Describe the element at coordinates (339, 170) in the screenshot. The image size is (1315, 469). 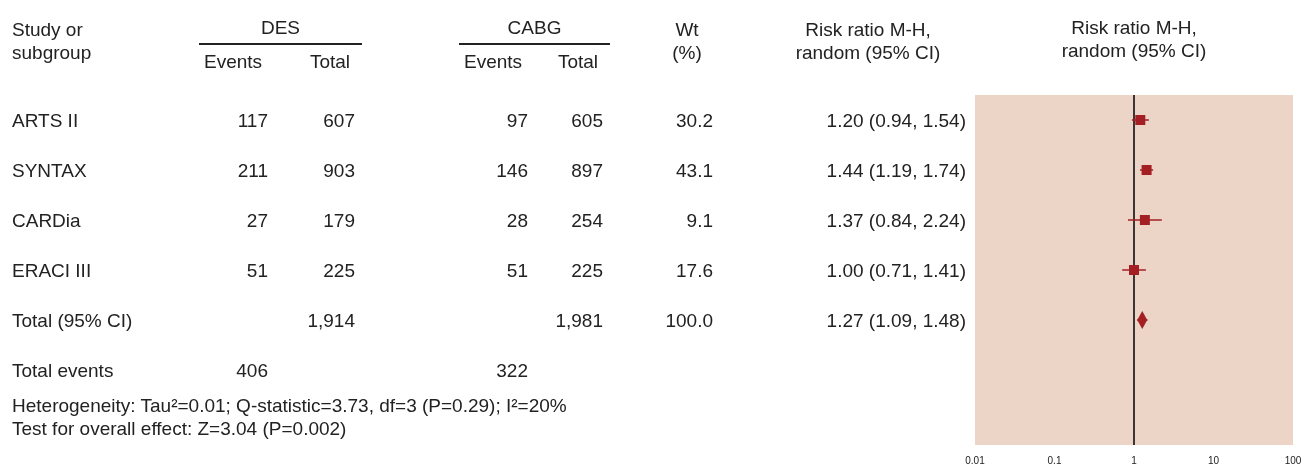
I see `text: 903` at that location.